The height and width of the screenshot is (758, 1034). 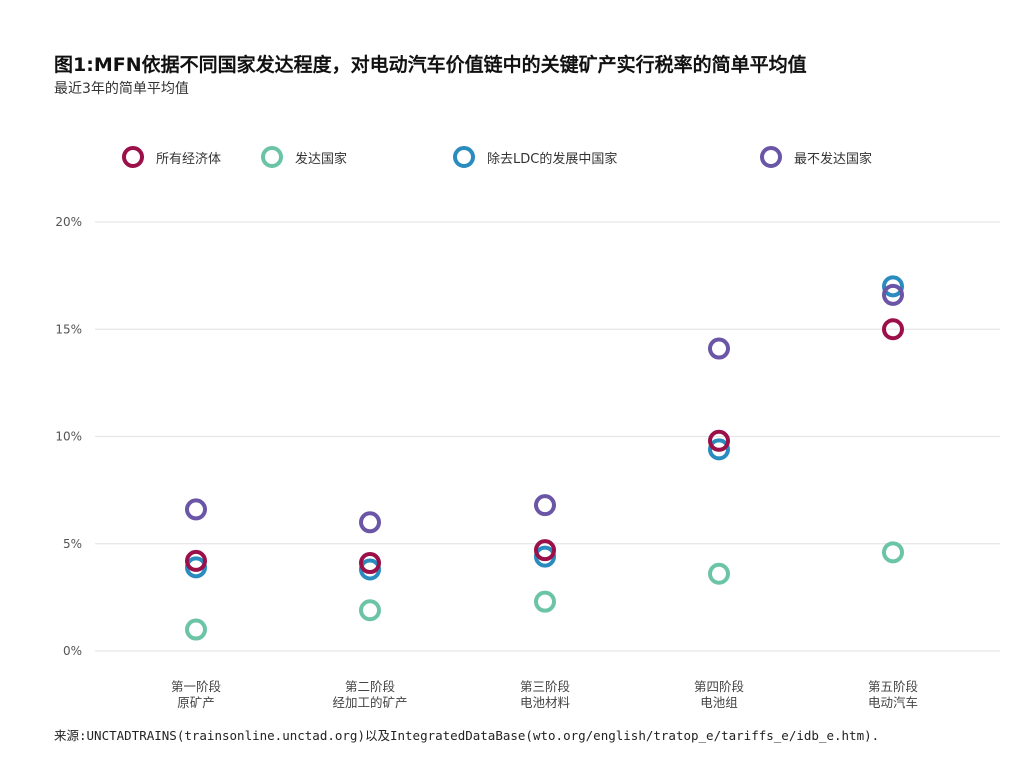 What do you see at coordinates (893, 702) in the screenshot?
I see `x-category-line: 电动汽车` at bounding box center [893, 702].